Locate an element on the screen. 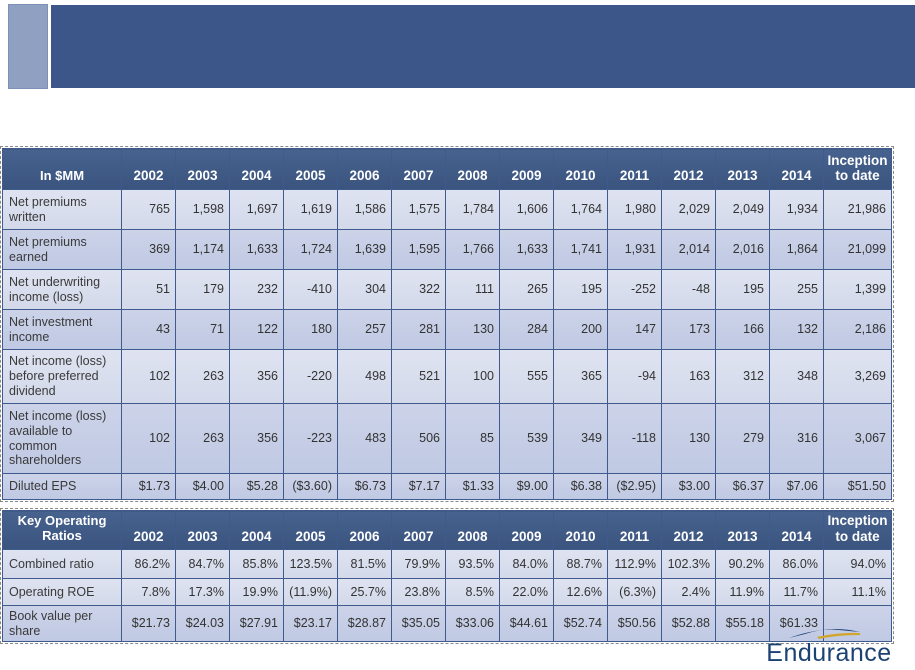 The height and width of the screenshot is (670, 915). ratios-cell-value: $21.73 is located at coordinates (148, 624).